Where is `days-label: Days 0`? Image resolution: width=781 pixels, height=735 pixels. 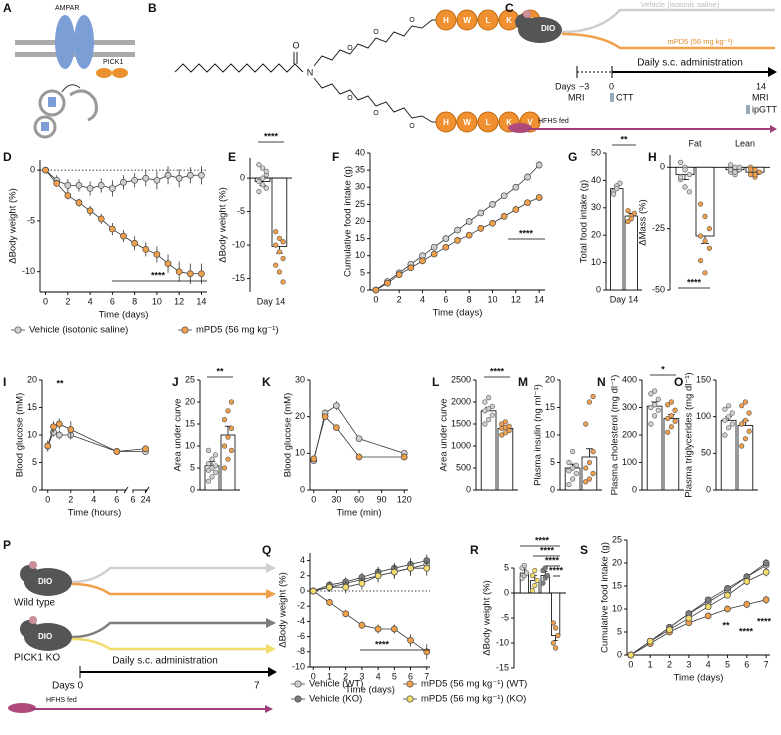
days-label: Days 0 is located at coordinates (68, 686).